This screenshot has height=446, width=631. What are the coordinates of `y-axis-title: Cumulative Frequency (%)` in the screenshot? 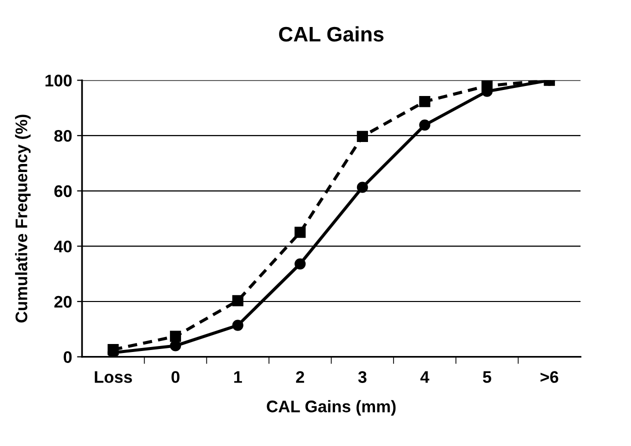 It's located at (23, 218).